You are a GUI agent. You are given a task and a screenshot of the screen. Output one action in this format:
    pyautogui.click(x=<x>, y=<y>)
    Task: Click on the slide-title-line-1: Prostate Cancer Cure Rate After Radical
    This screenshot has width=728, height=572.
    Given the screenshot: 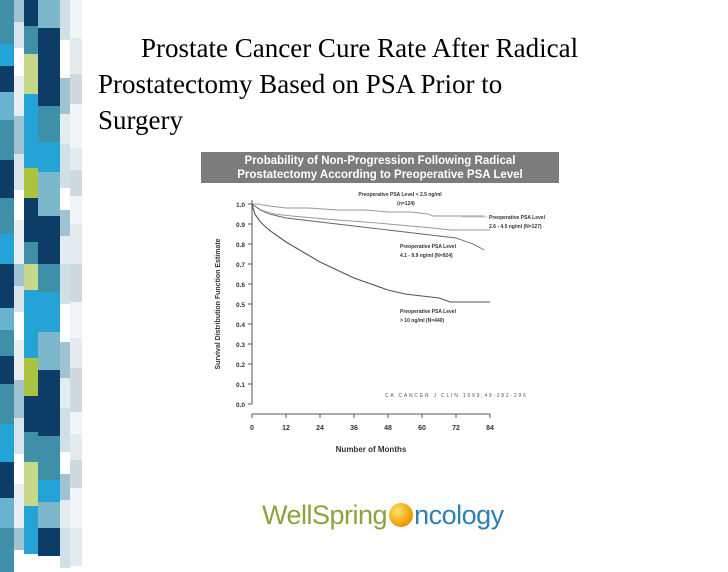 What is the action you would take?
    pyautogui.click(x=360, y=48)
    